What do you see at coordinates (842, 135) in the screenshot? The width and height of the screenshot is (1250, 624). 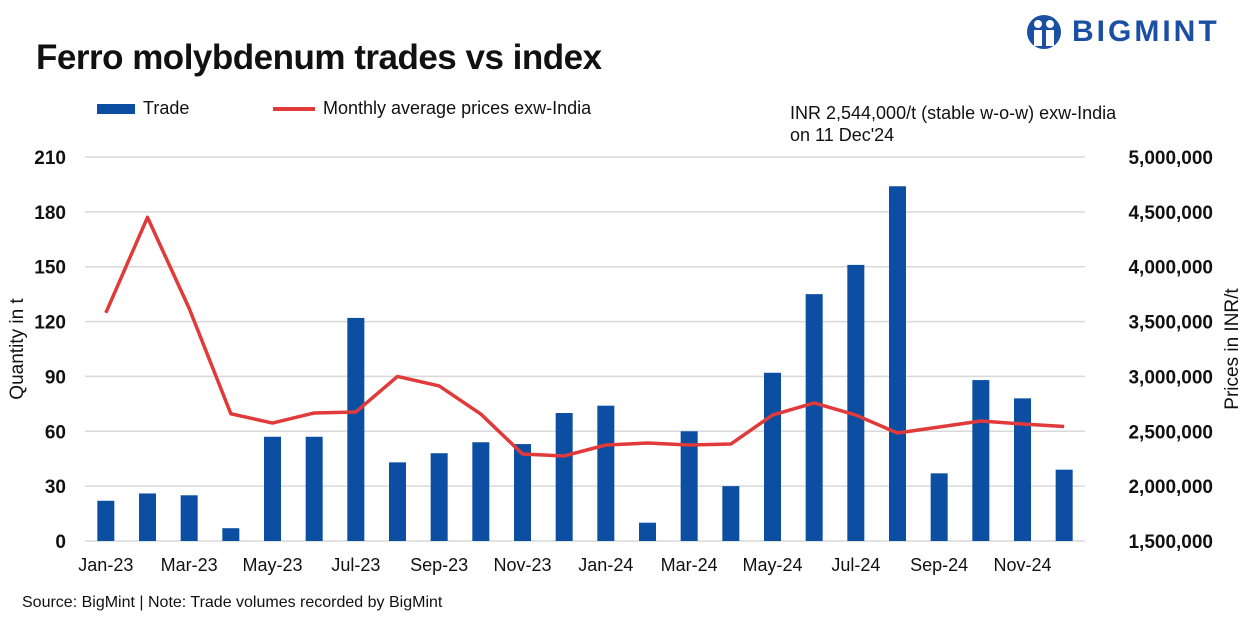 I see `annotation-line-2: on 11 Dec'24` at bounding box center [842, 135].